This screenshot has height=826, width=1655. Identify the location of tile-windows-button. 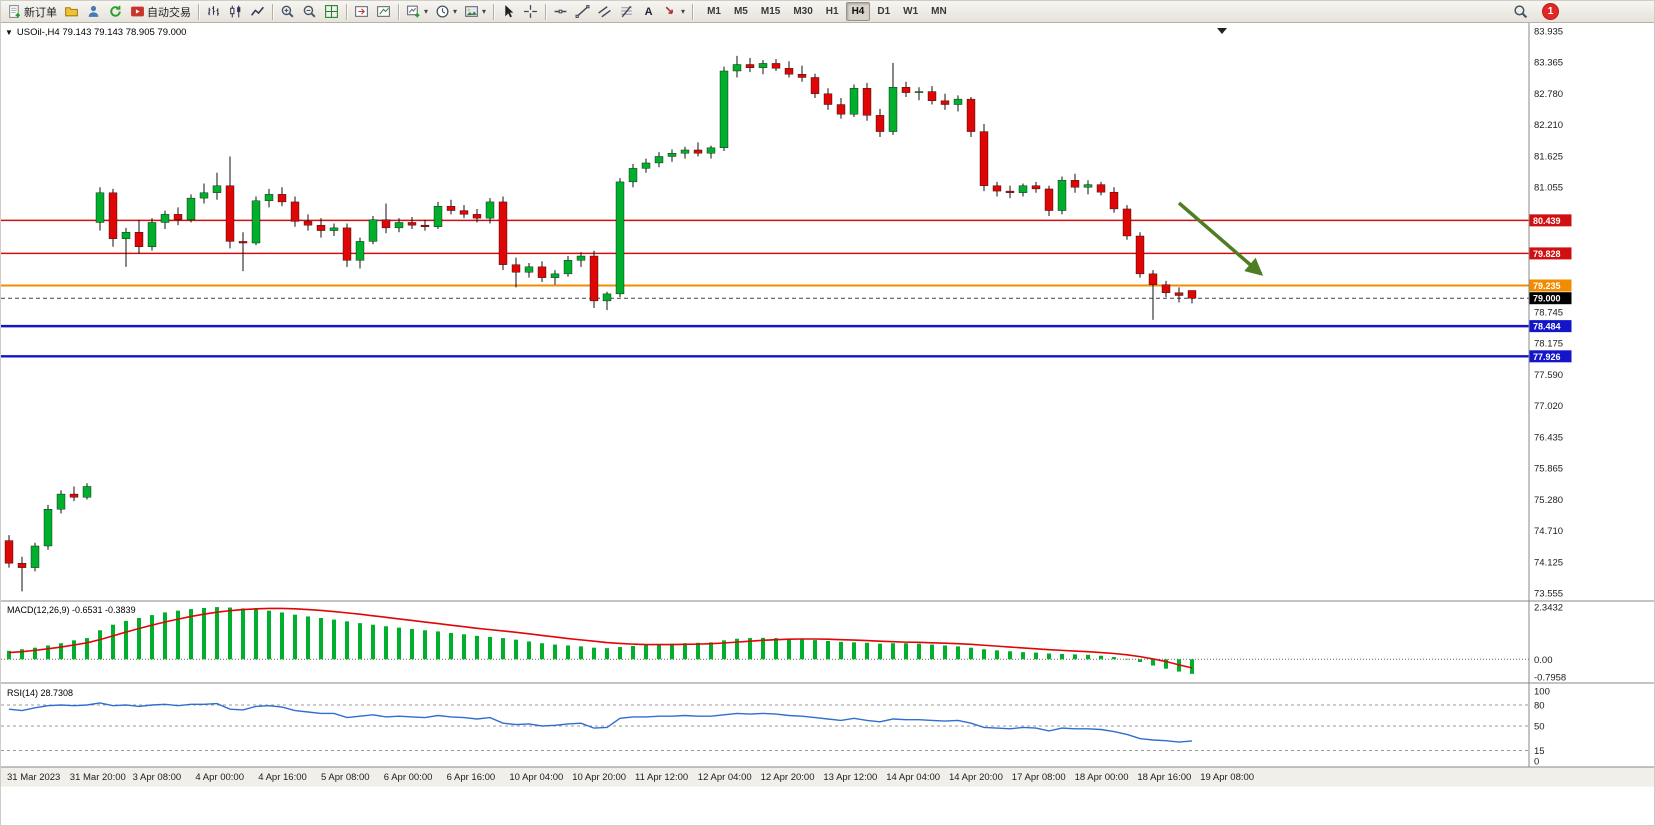
(331, 11).